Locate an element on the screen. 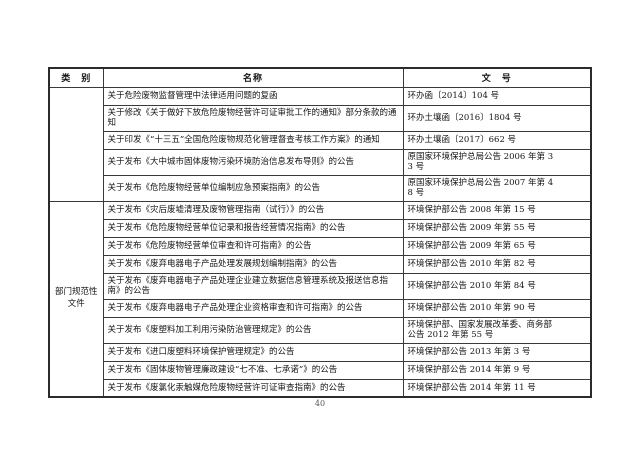 This screenshot has width=640, height=453. regulation-name-cell: 关于发布《危险废物经营单位审查和许可指南》的公告 is located at coordinates (253, 246).